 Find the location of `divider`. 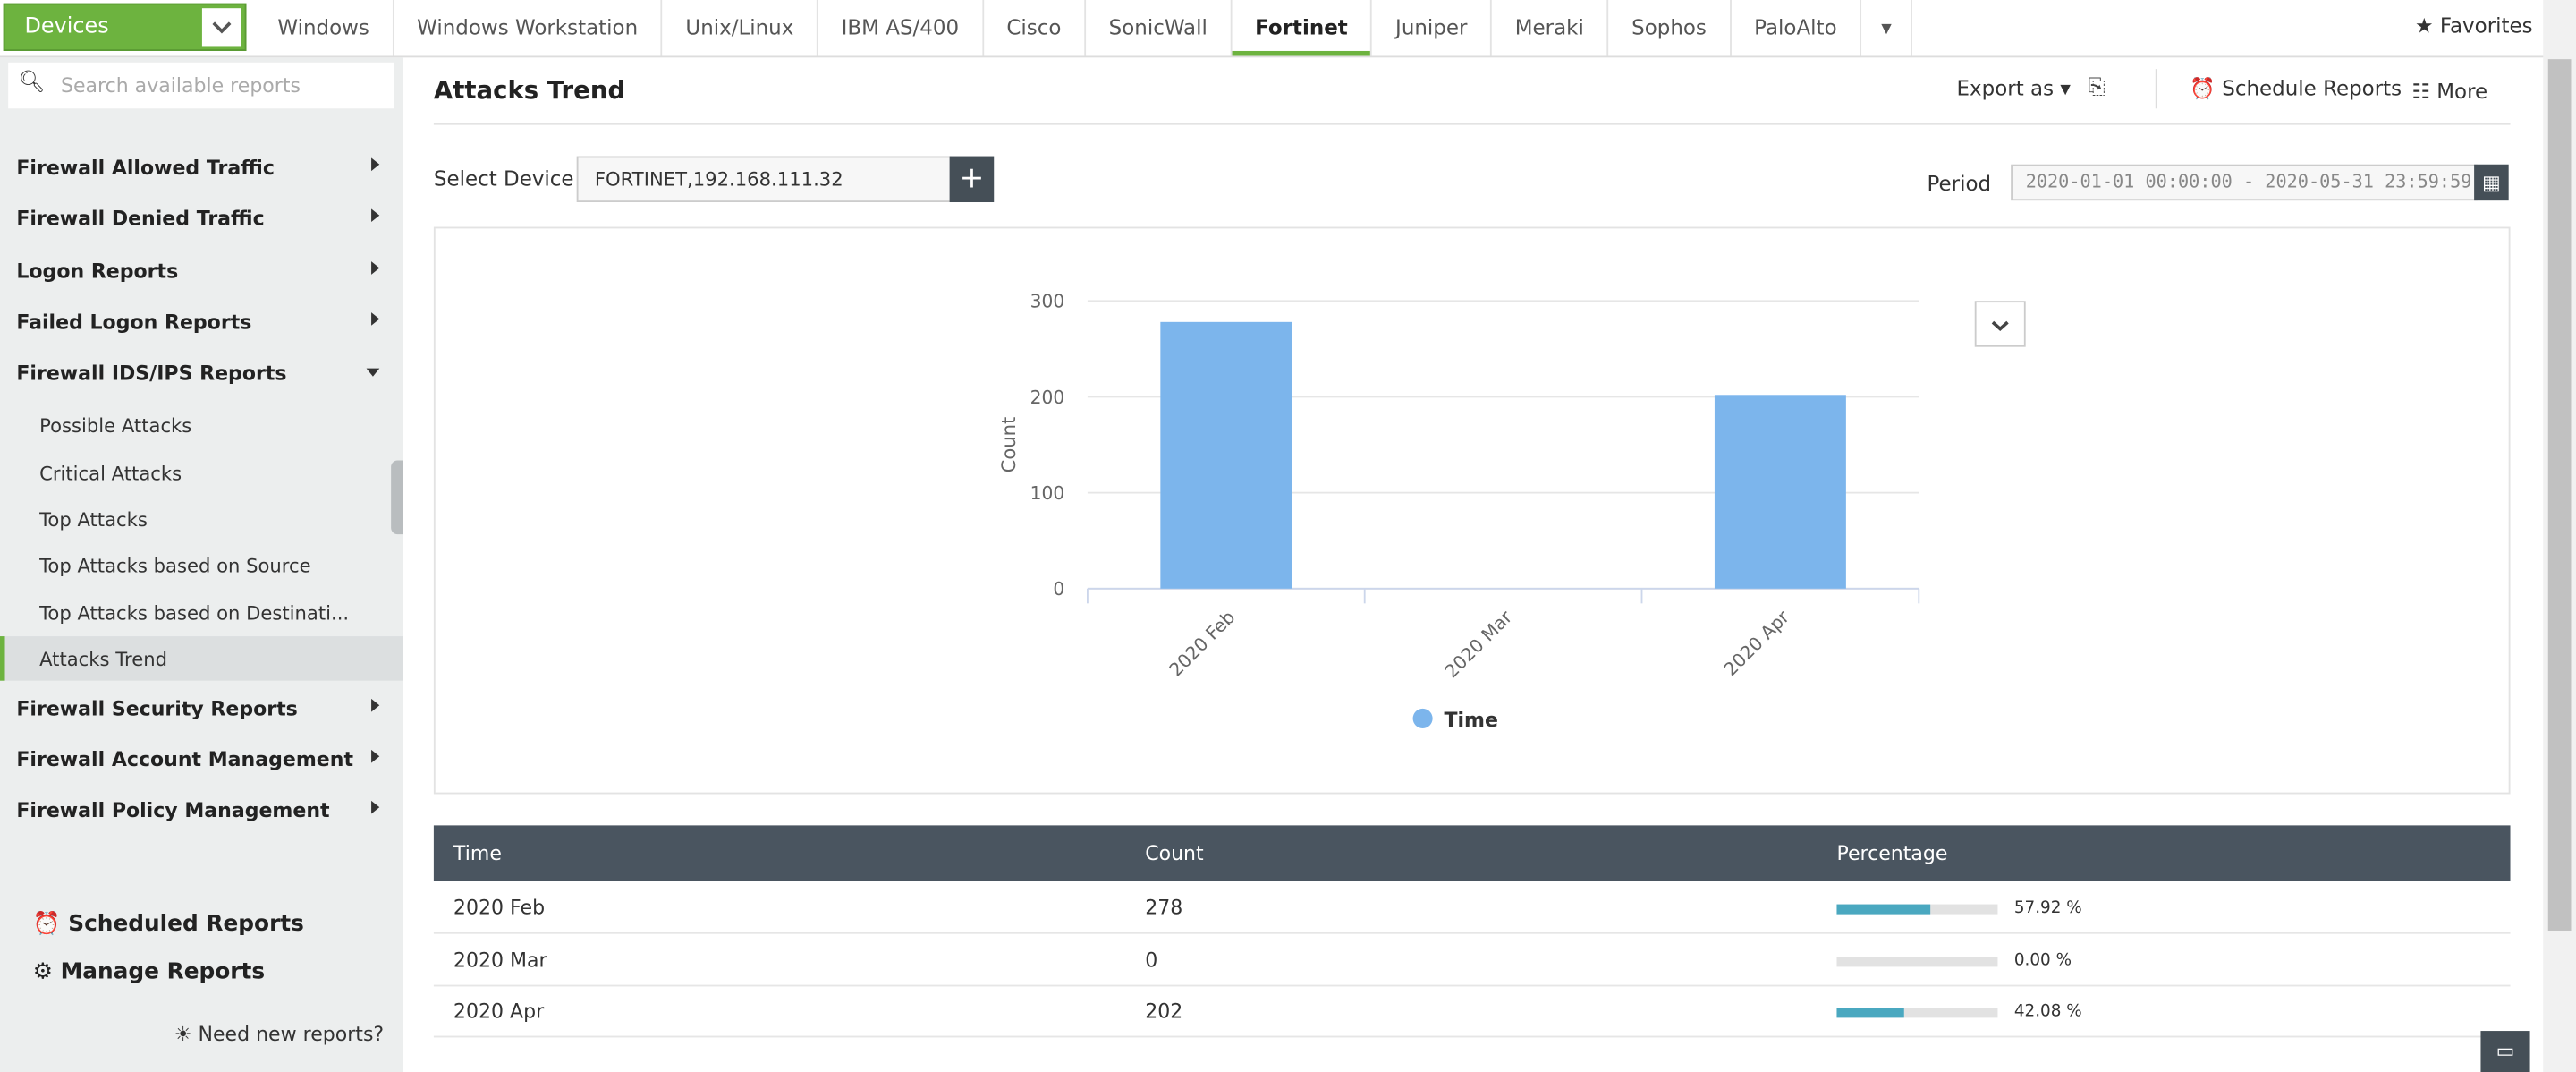

divider is located at coordinates (2156, 89).